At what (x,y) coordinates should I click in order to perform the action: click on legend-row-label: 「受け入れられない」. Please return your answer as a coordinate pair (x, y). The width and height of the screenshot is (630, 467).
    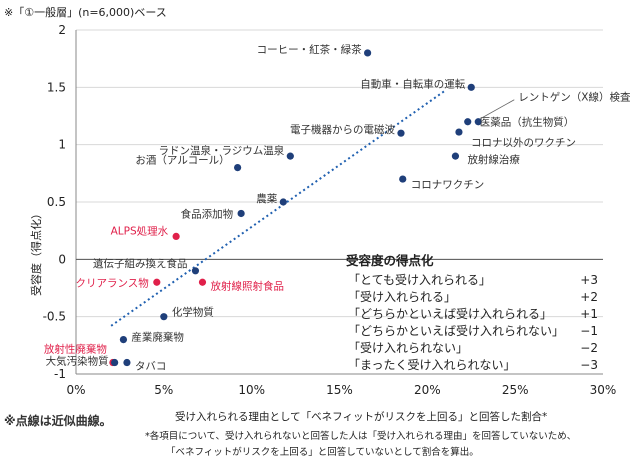
    Looking at the image, I should click on (408, 348).